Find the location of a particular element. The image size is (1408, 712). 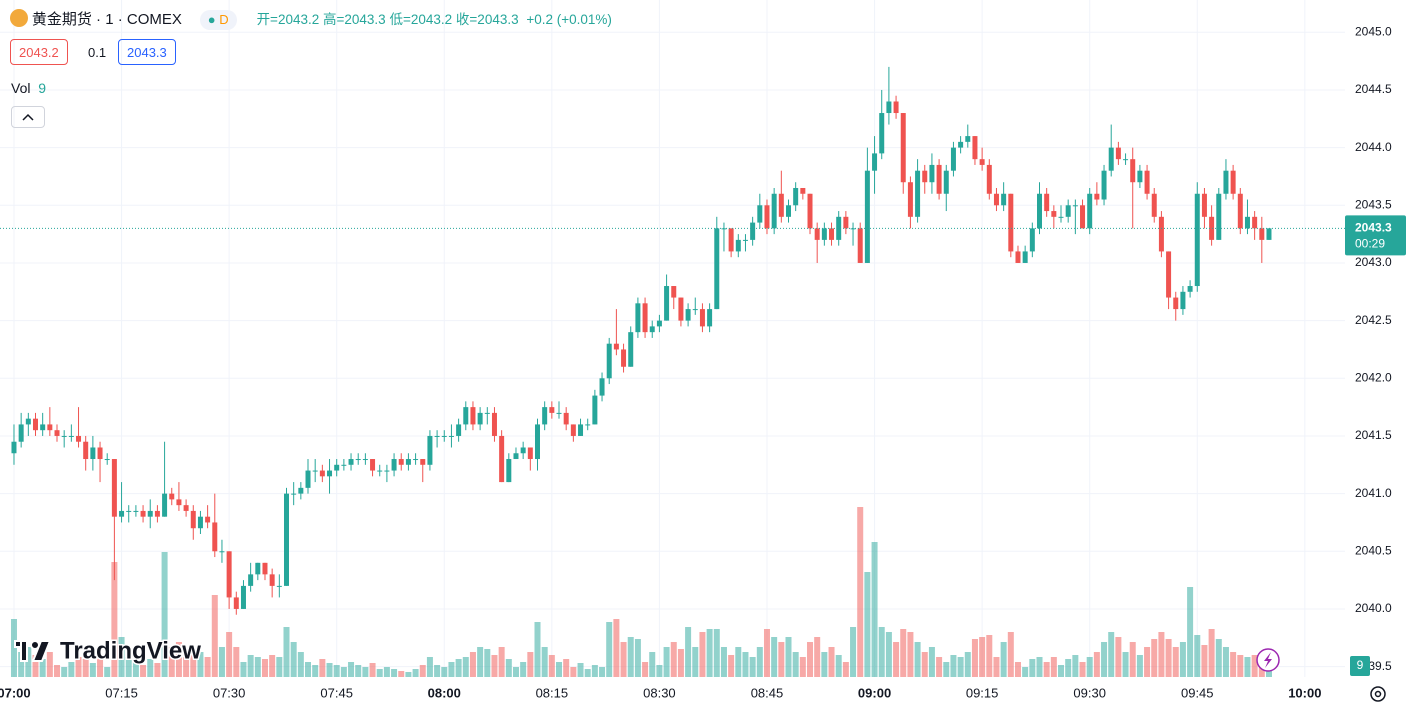

x-tick-label: 09:00 is located at coordinates (874, 692).